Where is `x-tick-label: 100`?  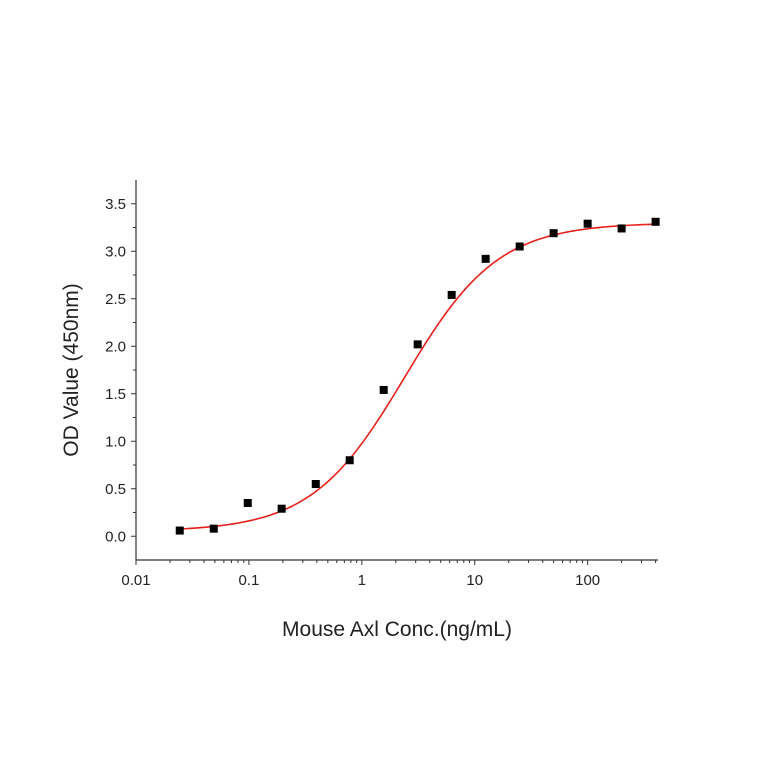 x-tick-label: 100 is located at coordinates (587, 580).